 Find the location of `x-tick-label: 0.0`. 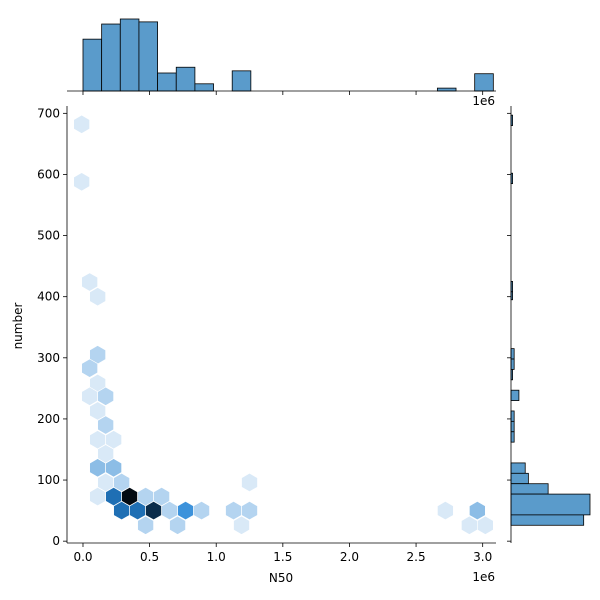

x-tick-label: 0.0 is located at coordinates (82, 557).